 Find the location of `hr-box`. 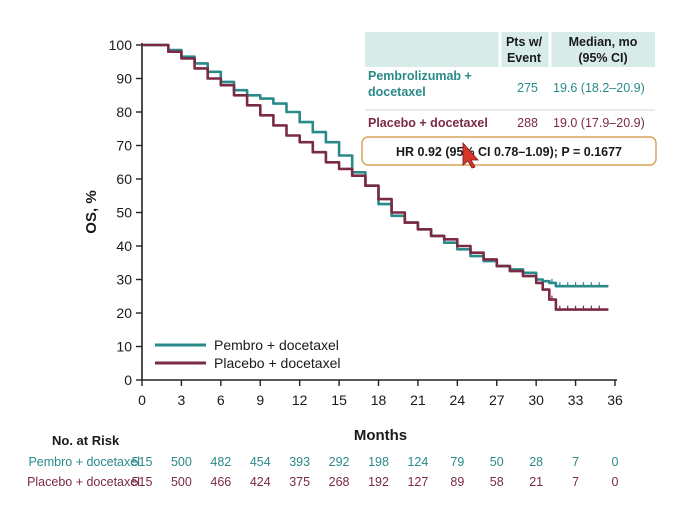

hr-box is located at coordinates (509, 151).